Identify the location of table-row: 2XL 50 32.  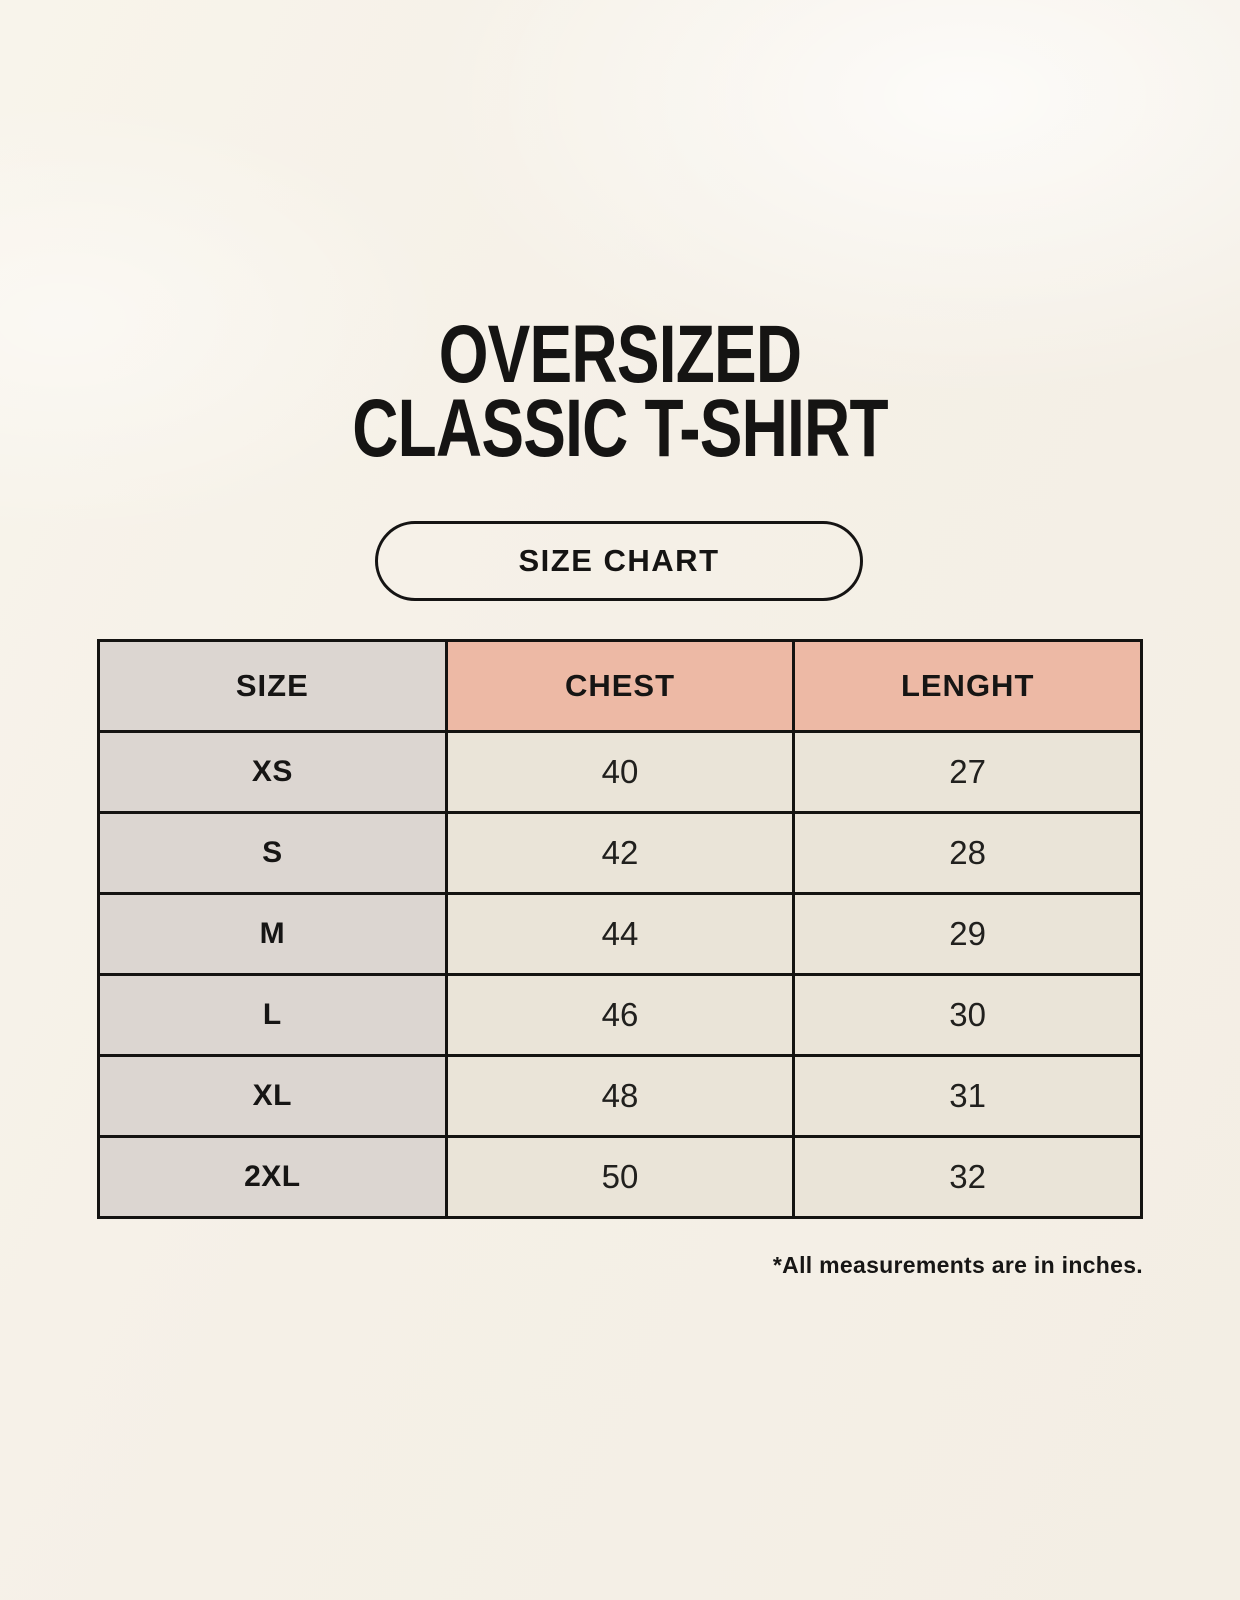
(620, 1177).